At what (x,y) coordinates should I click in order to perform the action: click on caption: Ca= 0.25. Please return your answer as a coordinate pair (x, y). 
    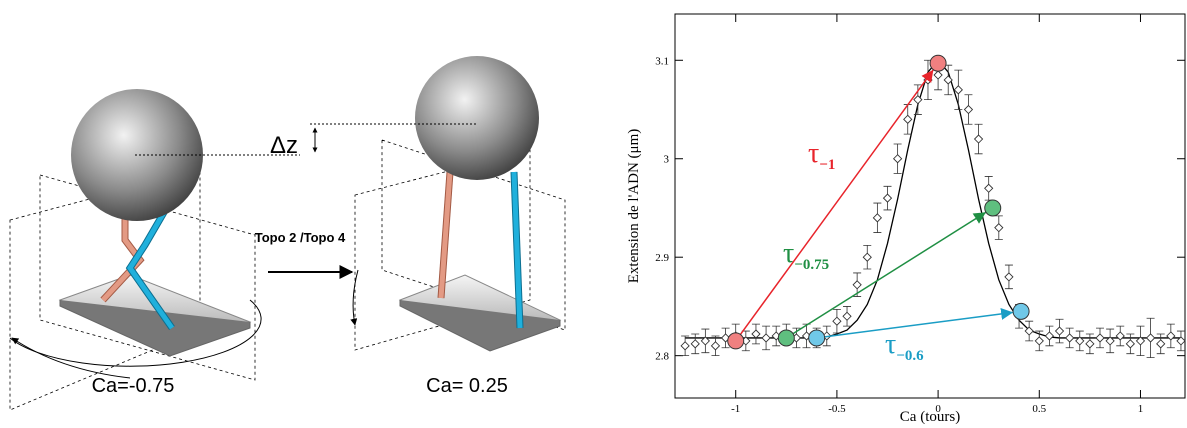
    Looking at the image, I should click on (467, 386).